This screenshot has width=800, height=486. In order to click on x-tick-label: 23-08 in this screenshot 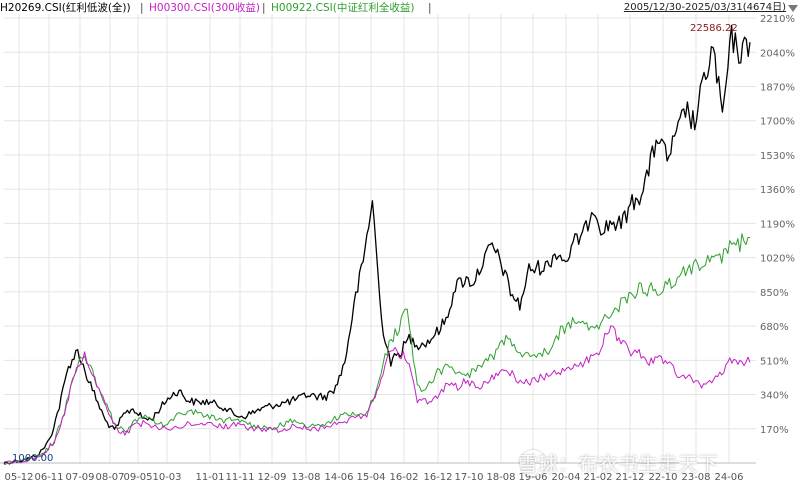, I will do `click(695, 477)`.